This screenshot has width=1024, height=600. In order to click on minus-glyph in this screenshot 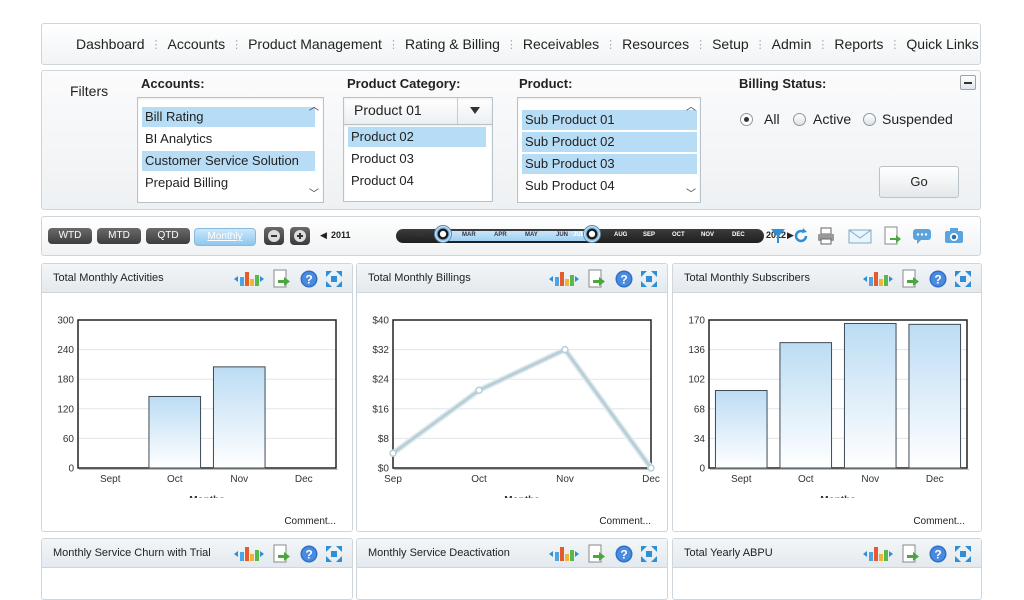, I will do `click(968, 83)`.